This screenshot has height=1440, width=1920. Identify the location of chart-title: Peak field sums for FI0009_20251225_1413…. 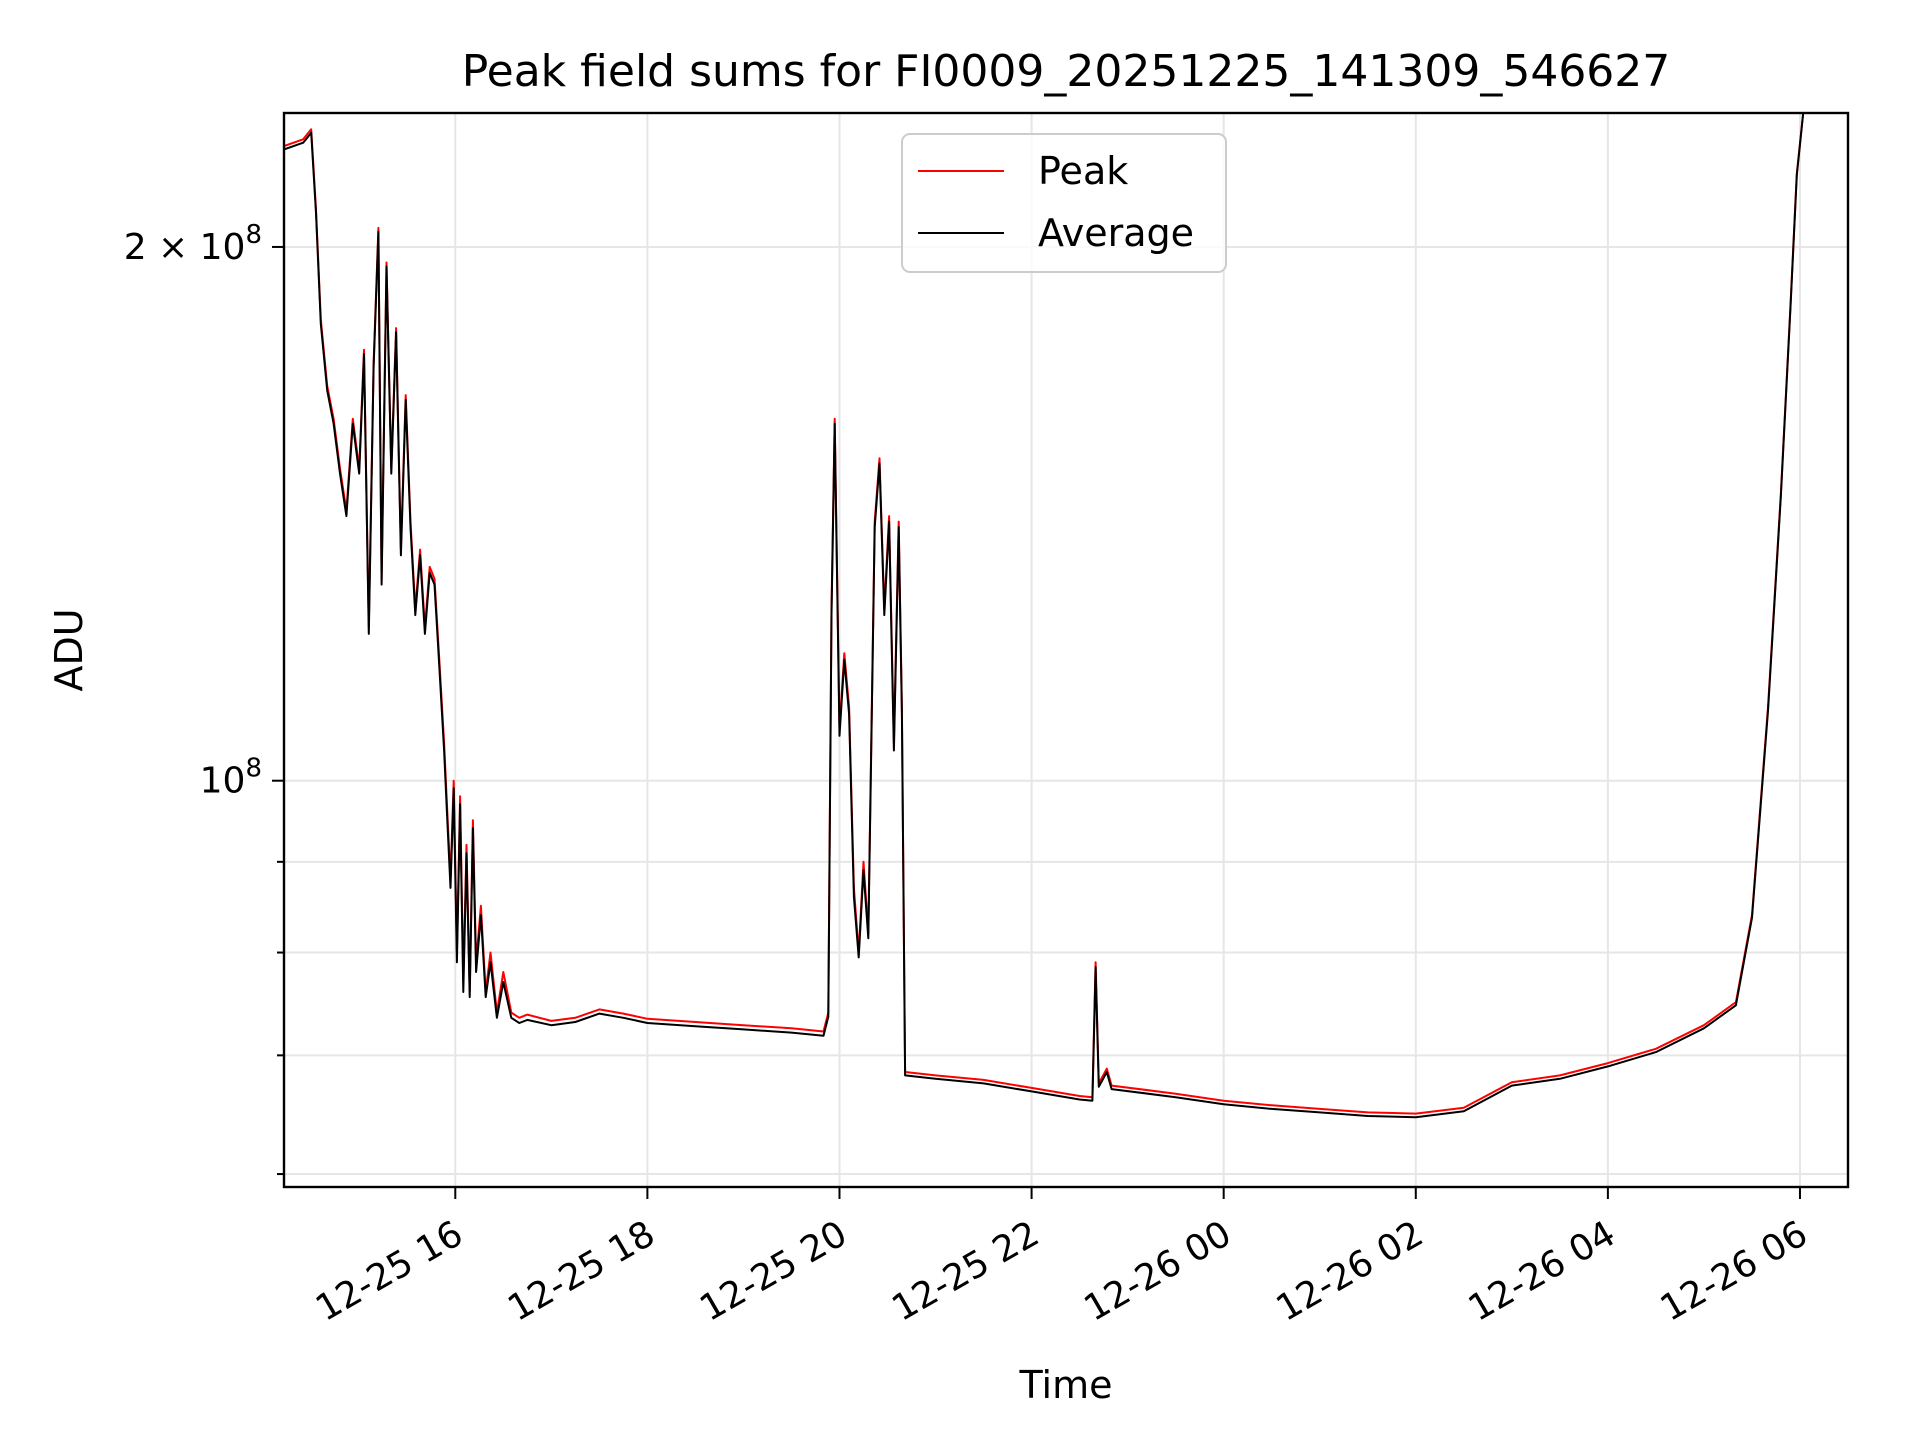
(1066, 71).